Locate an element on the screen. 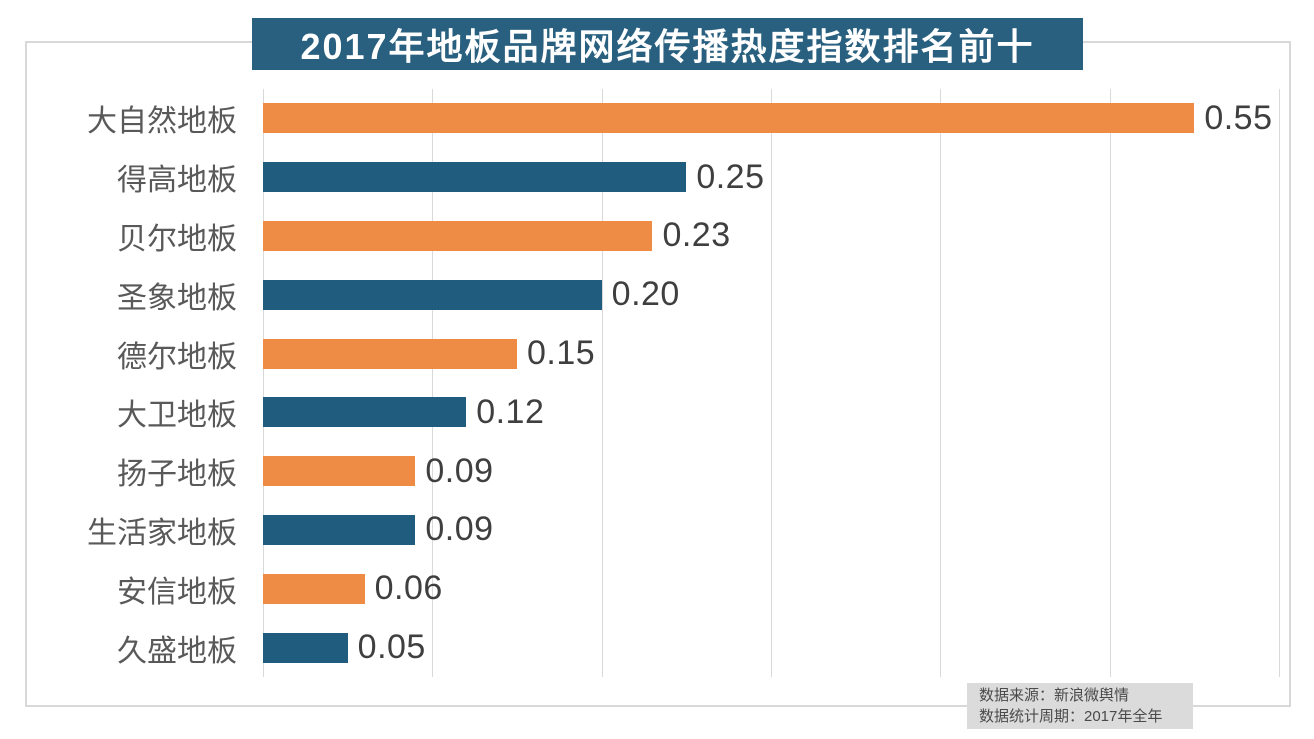 The image size is (1314, 739). value-label: 0.05 is located at coordinates (391, 647).